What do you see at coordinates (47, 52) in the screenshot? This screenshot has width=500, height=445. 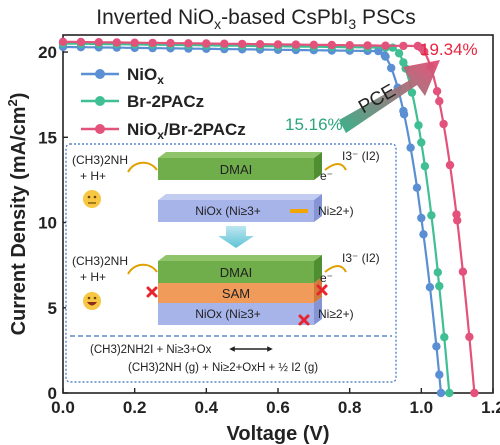 I see `y-tick-label: 20` at bounding box center [47, 52].